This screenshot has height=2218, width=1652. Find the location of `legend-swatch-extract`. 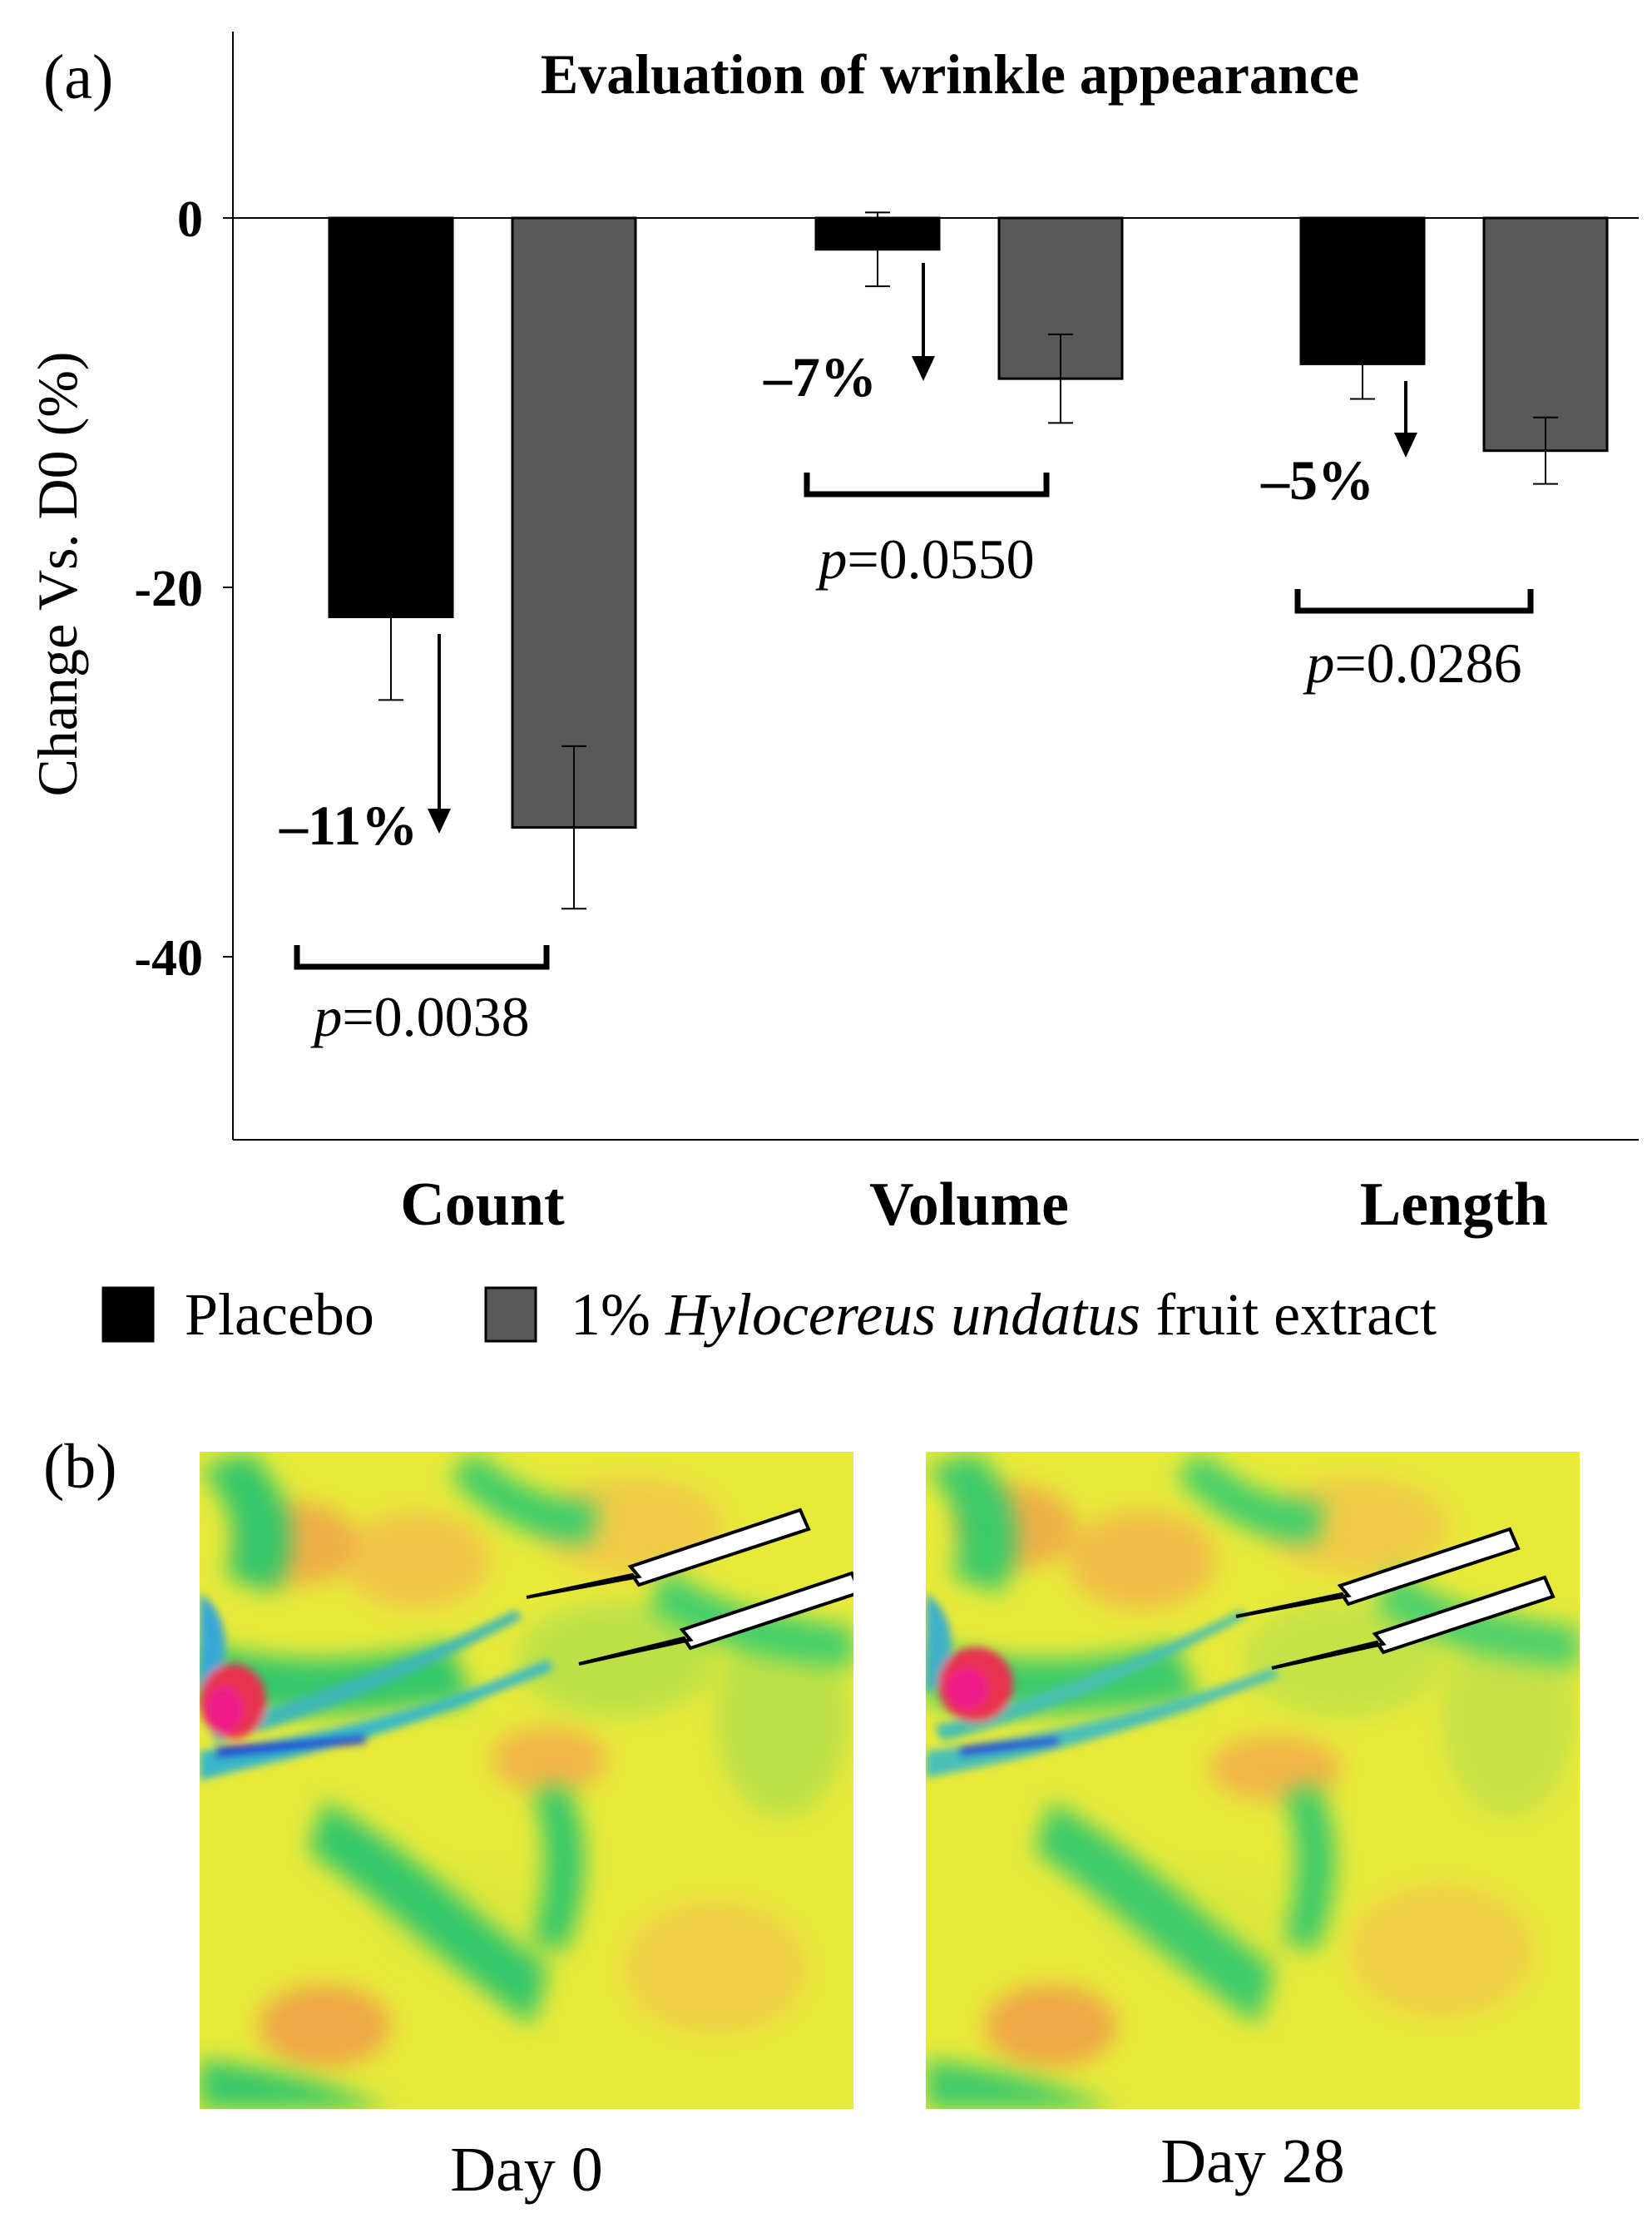

legend-swatch-extract is located at coordinates (510, 1314).